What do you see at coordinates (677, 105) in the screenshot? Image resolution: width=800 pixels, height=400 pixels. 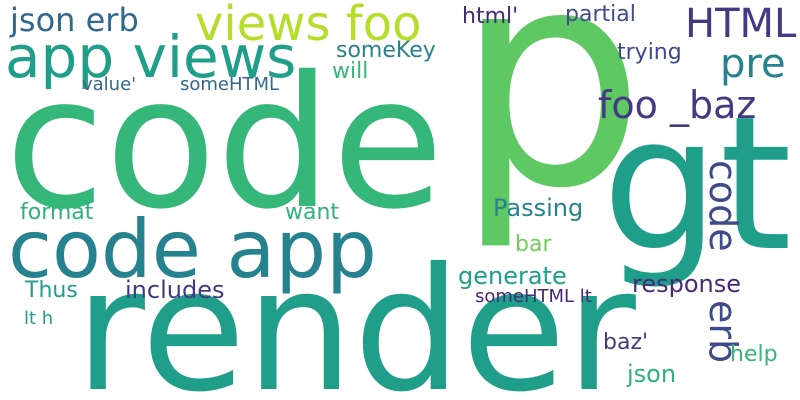 I see `word-foo-baz: foo _baz` at bounding box center [677, 105].